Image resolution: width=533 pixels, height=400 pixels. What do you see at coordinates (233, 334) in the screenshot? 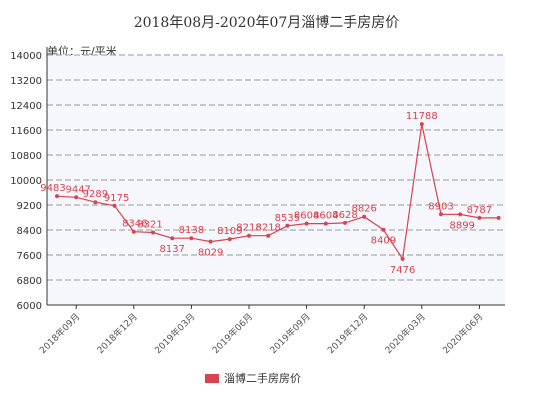
I see `x-tick-label: 2019年06月` at bounding box center [233, 334].